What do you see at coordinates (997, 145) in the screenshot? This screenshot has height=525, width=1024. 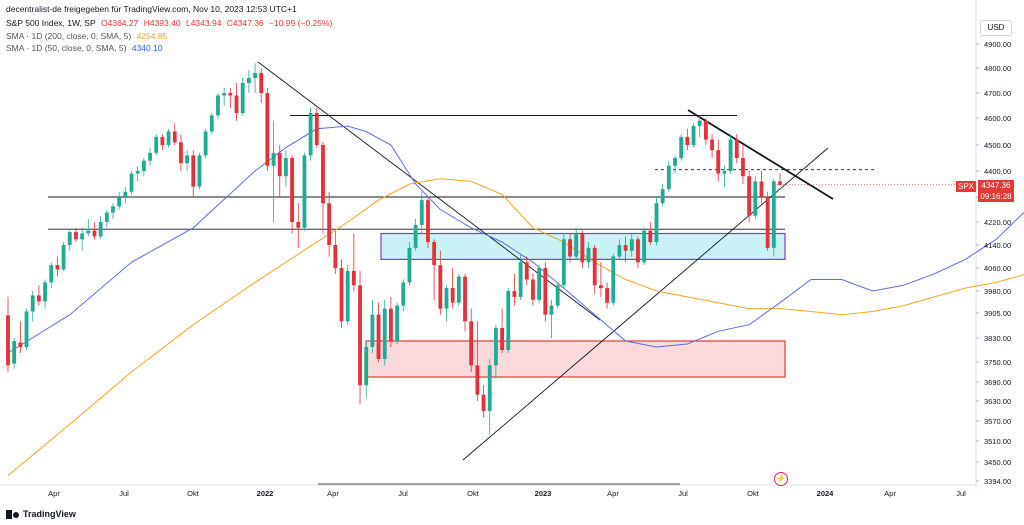 I see `y-tick-label: 4500.00` at bounding box center [997, 145].